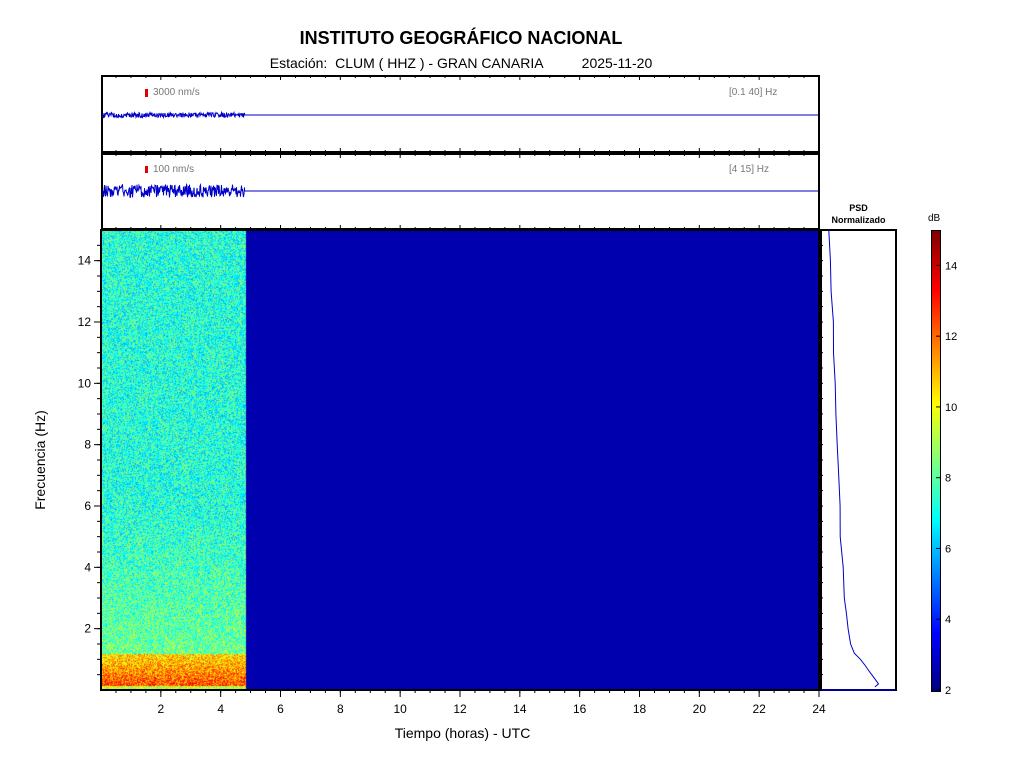 This screenshot has height=768, width=1024. What do you see at coordinates (948, 691) in the screenshot?
I see `colorbar-tick-label: 2` at bounding box center [948, 691].